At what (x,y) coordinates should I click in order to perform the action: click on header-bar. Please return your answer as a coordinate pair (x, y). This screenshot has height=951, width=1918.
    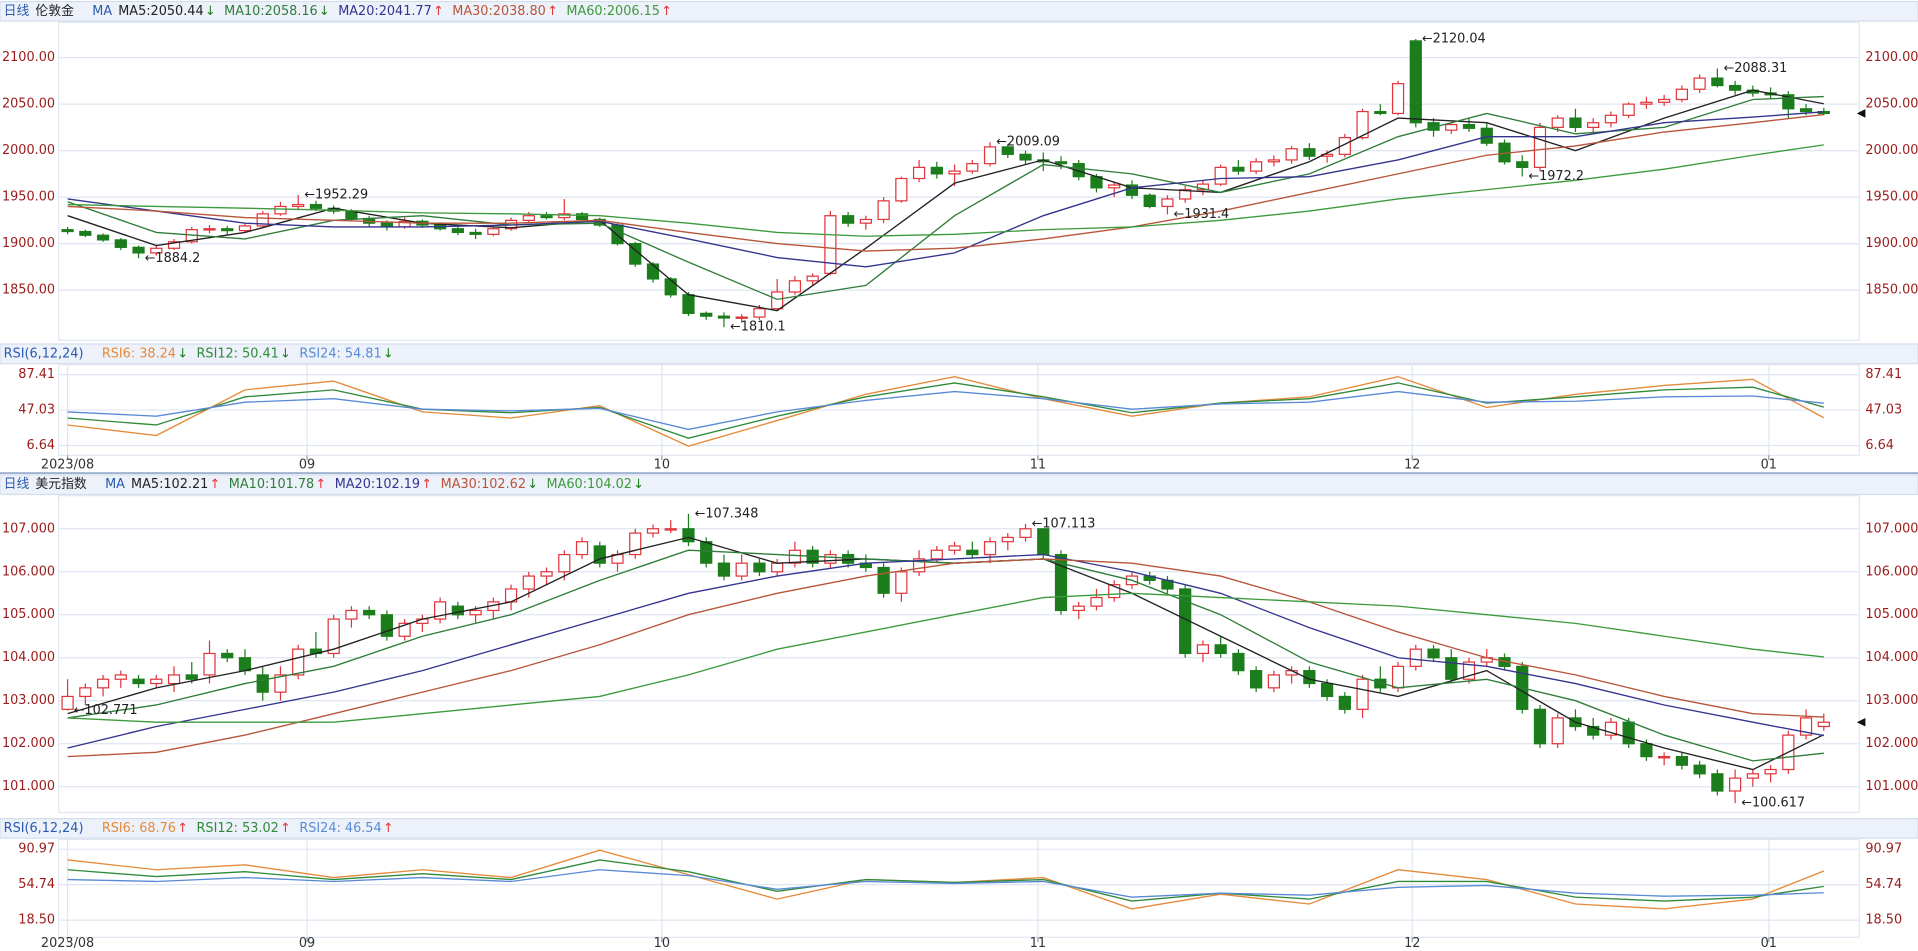
    Looking at the image, I should click on (959, 11).